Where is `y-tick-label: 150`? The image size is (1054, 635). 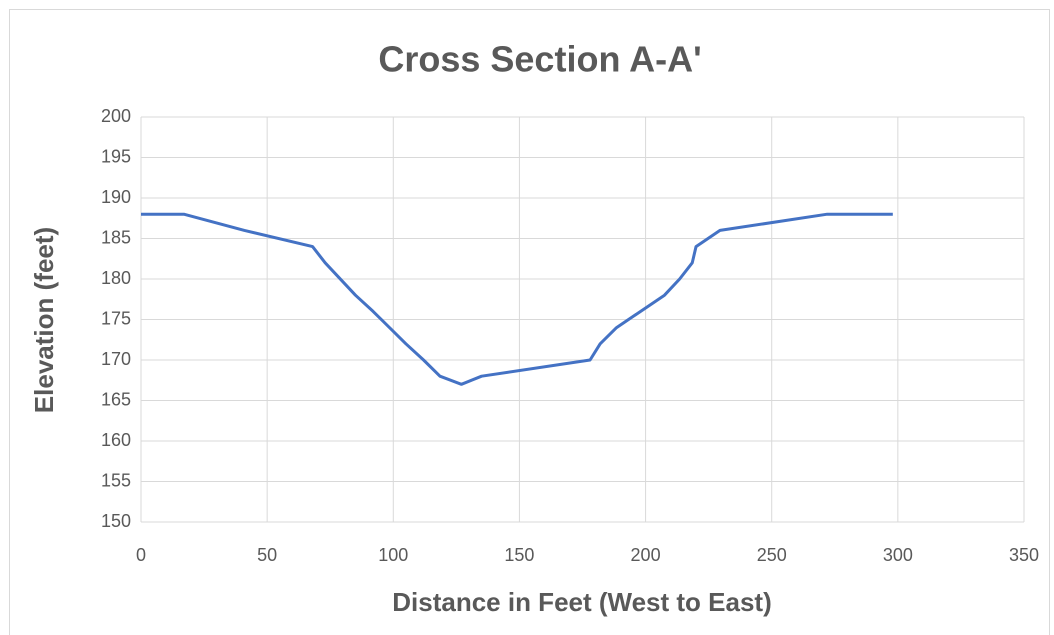
y-tick-label: 150 is located at coordinates (116, 521).